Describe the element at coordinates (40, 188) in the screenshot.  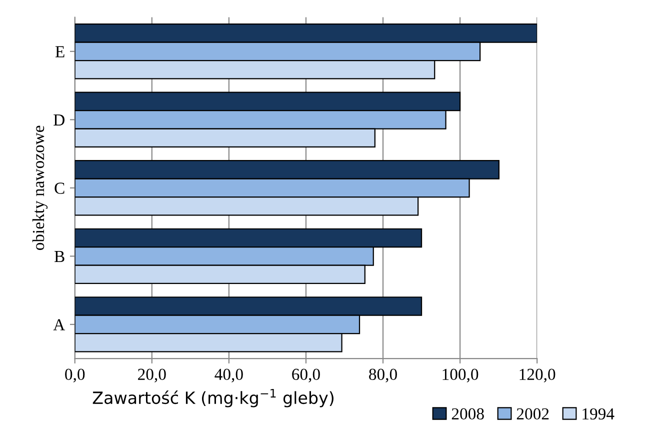
I see `y-axis-title: obiekty nawozowe` at that location.